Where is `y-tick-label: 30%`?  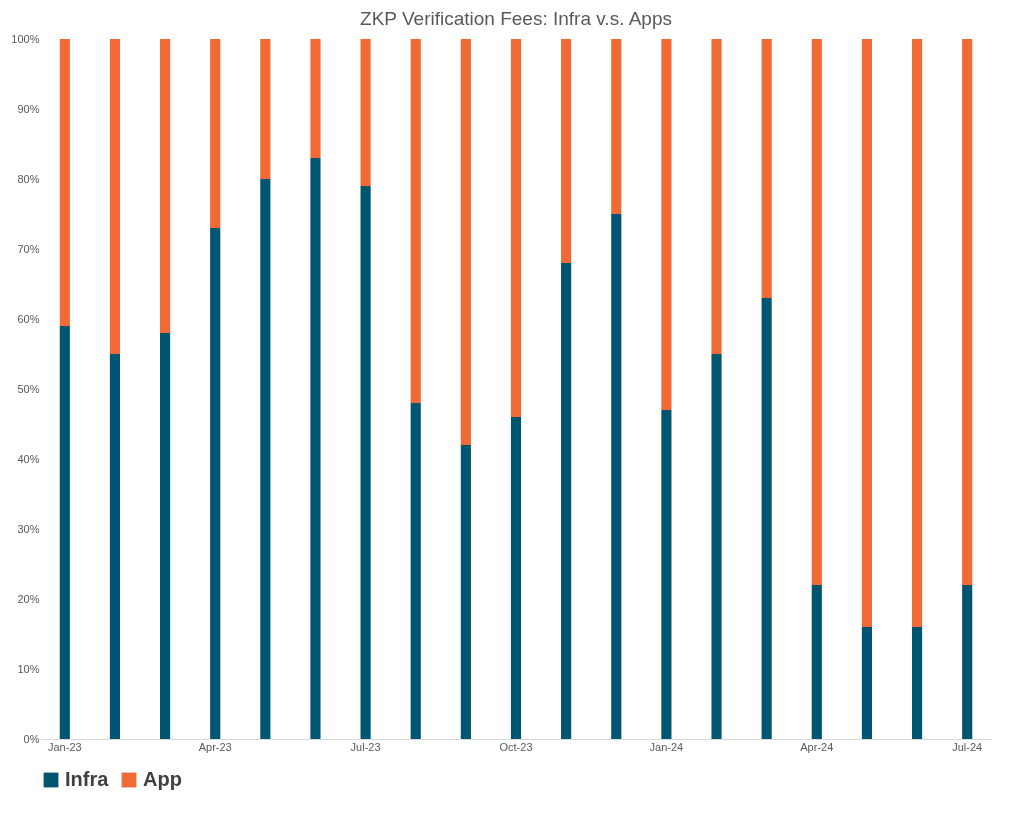 y-tick-label: 30% is located at coordinates (28, 528).